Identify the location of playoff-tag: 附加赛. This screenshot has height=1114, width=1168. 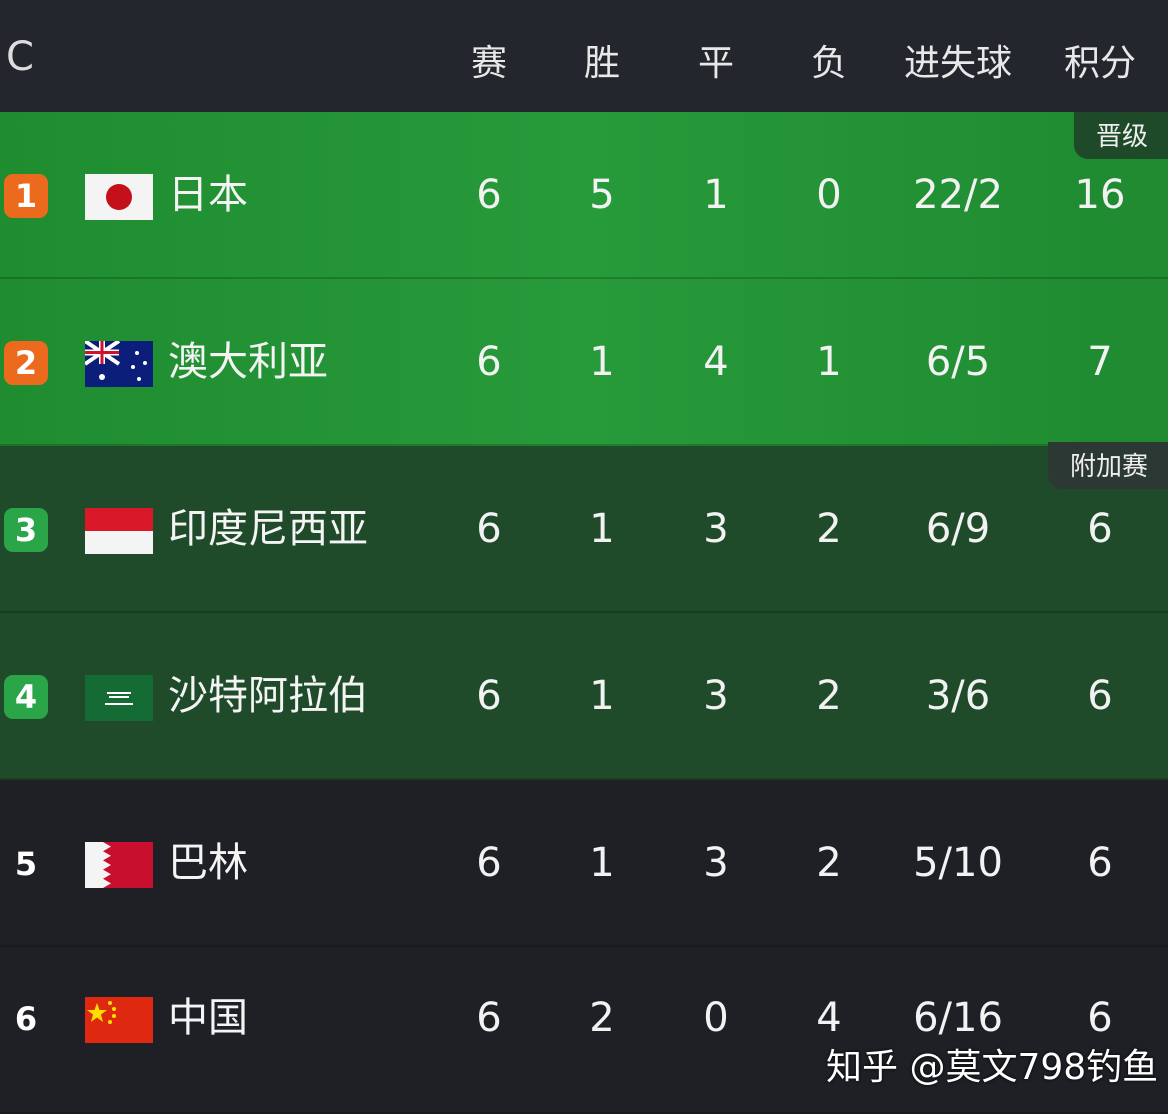
(1107, 465).